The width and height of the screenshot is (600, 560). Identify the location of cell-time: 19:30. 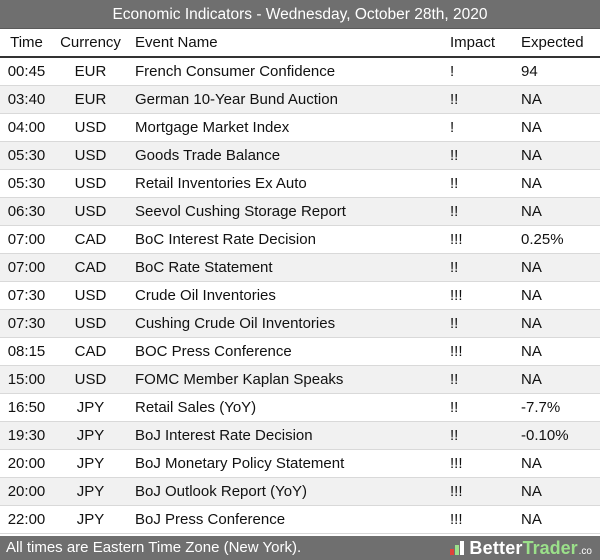
(26, 435).